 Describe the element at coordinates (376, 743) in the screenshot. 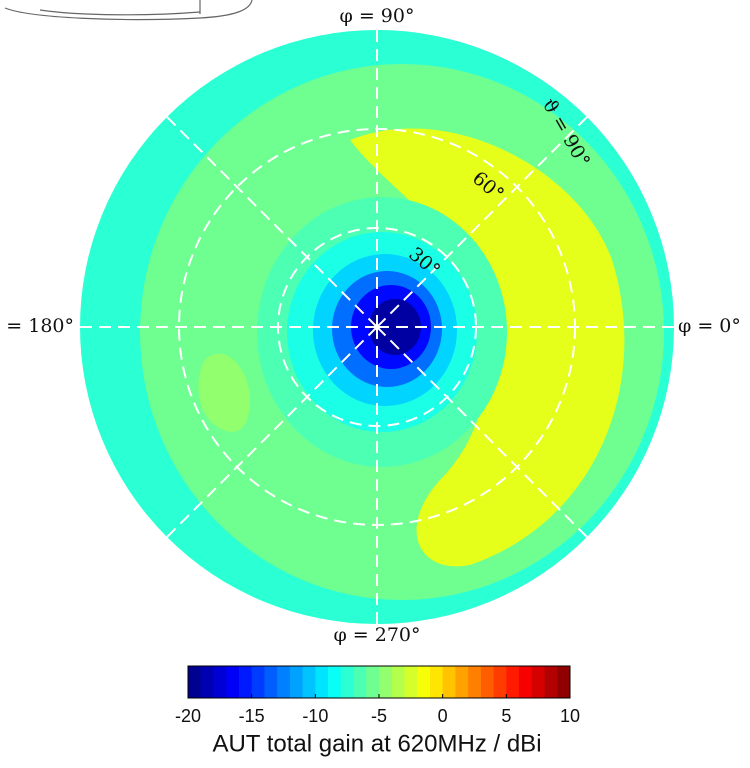

I see `colorbar-label: AUT total gain at 620MHz / dBi` at that location.